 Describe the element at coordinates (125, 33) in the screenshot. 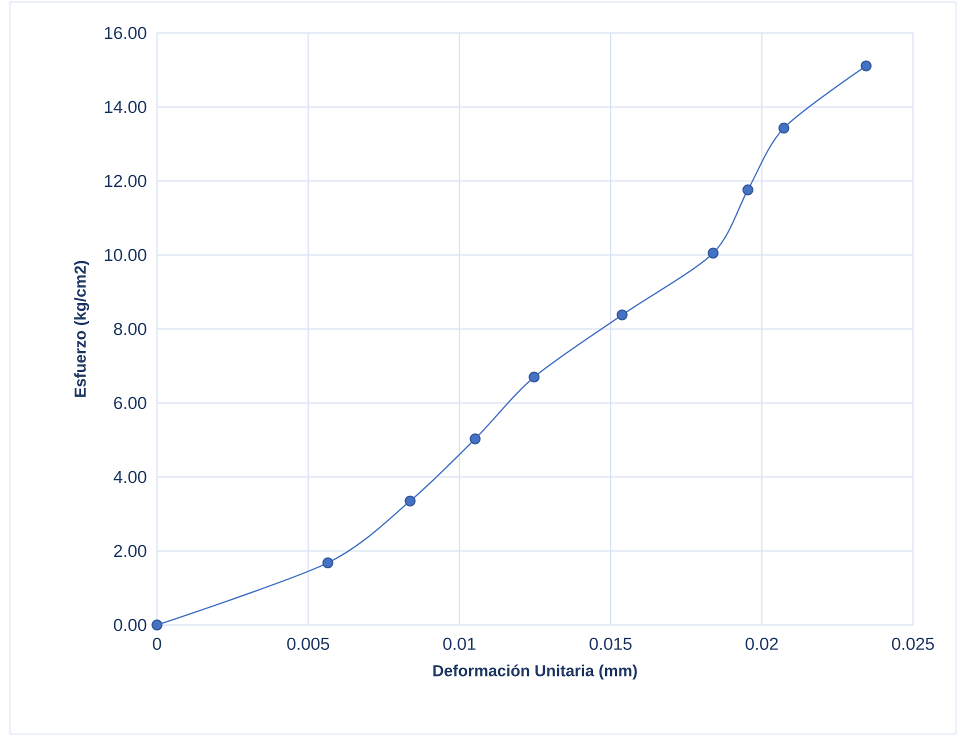

I see `y-tick-label: 16.00` at that location.